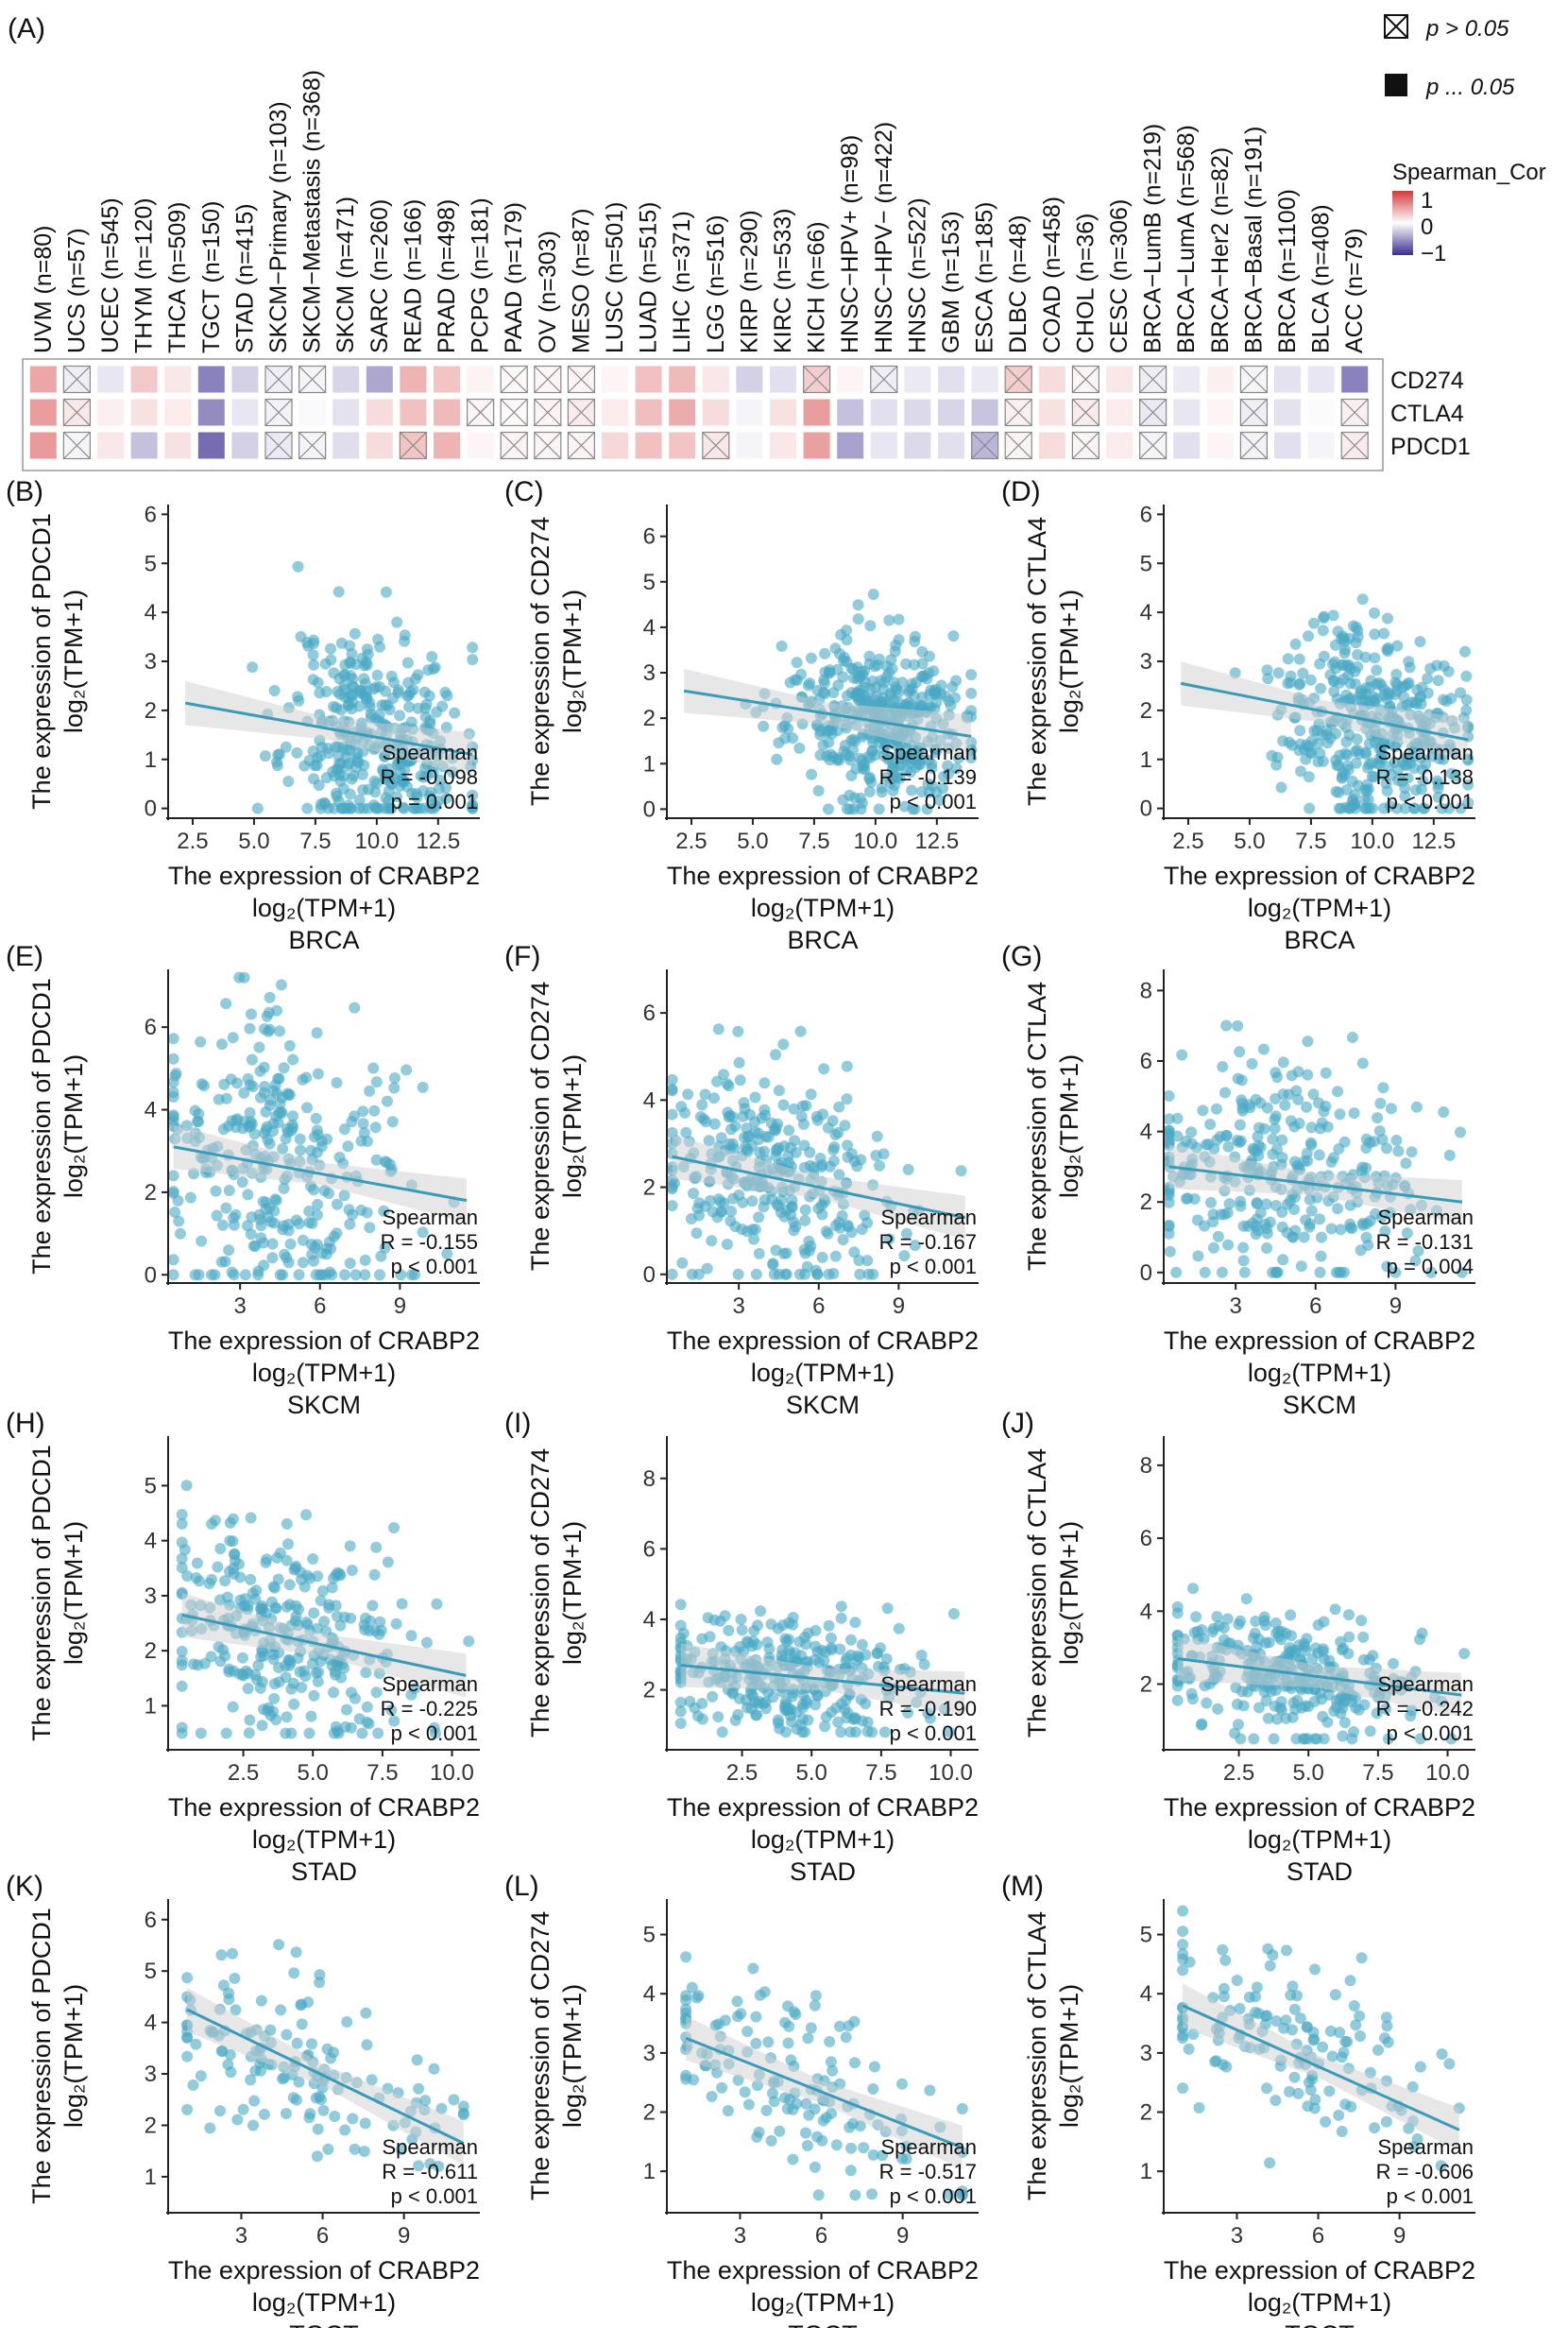  I want to click on x-tick-label: 10.0, so click(1373, 841).